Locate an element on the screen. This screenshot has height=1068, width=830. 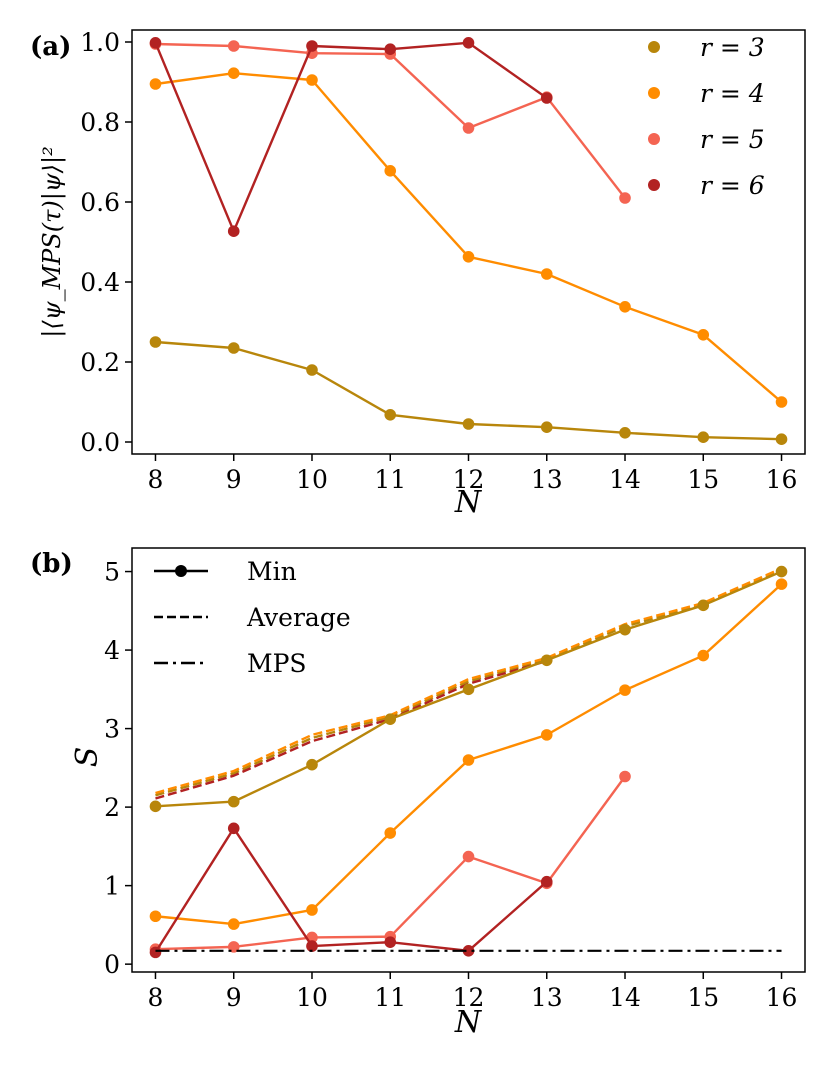
point-r-6-n10 is located at coordinates (312, 46).